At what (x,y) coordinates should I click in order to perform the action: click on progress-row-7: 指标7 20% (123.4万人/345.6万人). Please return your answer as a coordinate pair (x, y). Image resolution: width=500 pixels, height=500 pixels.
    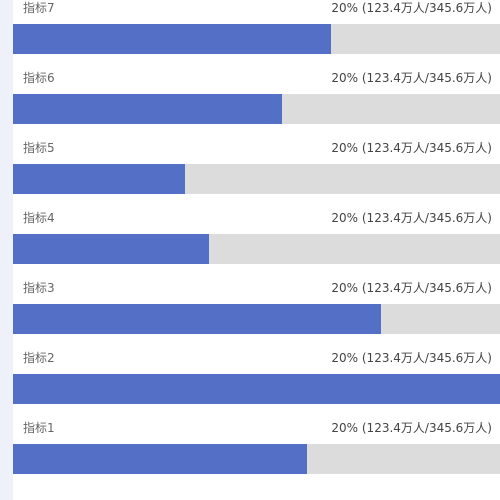
    Looking at the image, I should click on (256, 35).